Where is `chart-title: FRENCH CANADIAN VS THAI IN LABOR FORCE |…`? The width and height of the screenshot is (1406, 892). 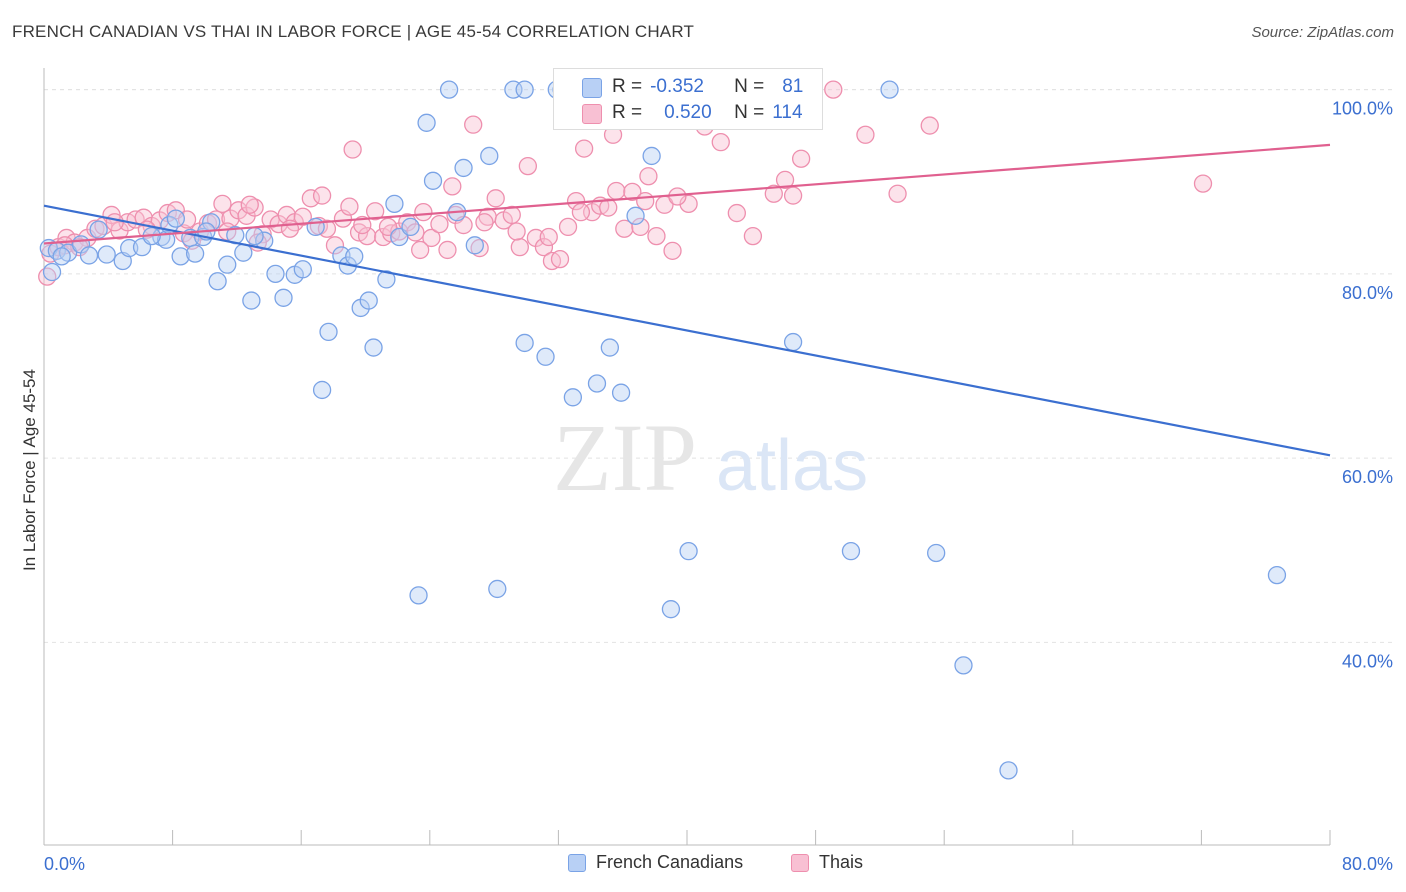 chart-title: FRENCH CANADIAN VS THAI IN LABOR FORCE |… is located at coordinates (353, 31).